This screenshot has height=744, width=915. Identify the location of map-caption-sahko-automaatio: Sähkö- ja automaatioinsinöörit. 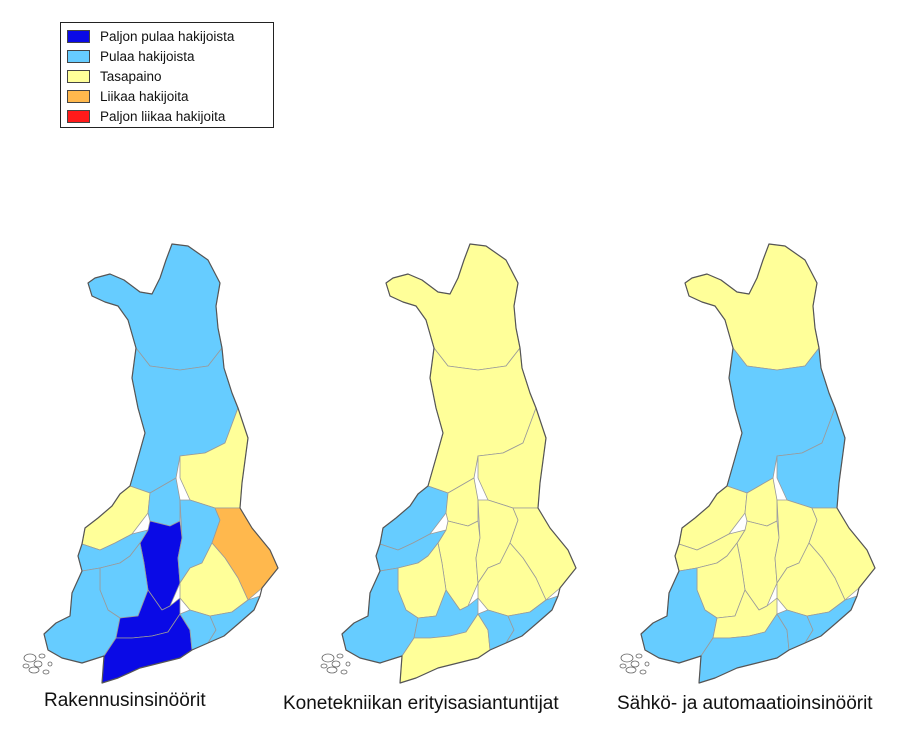
(745, 703).